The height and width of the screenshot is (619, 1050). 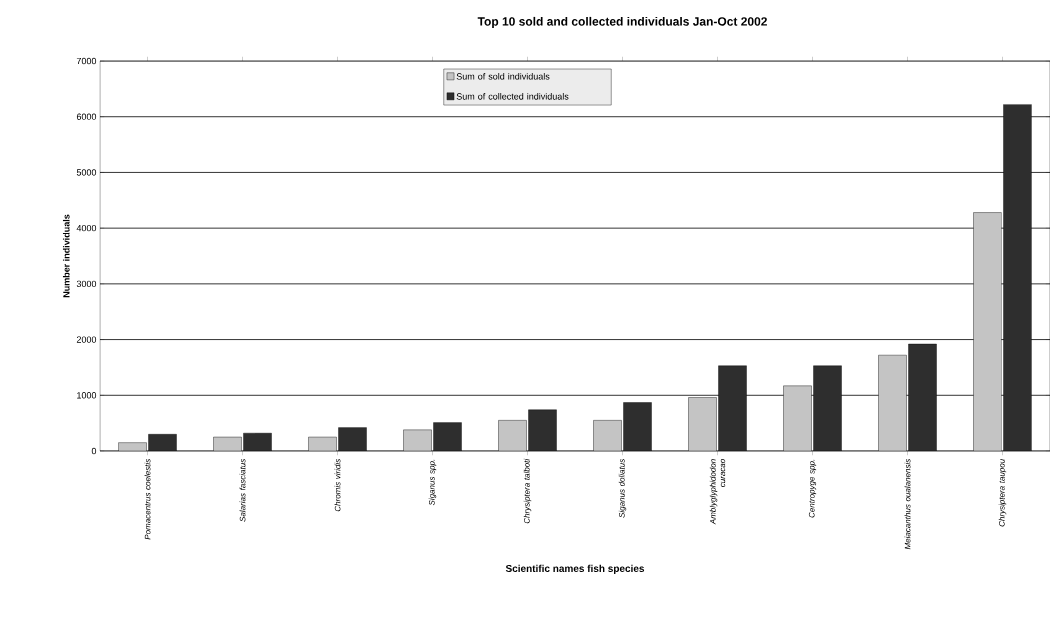 What do you see at coordinates (66, 256) in the screenshot?
I see `y-axis-title: Number individuals` at bounding box center [66, 256].